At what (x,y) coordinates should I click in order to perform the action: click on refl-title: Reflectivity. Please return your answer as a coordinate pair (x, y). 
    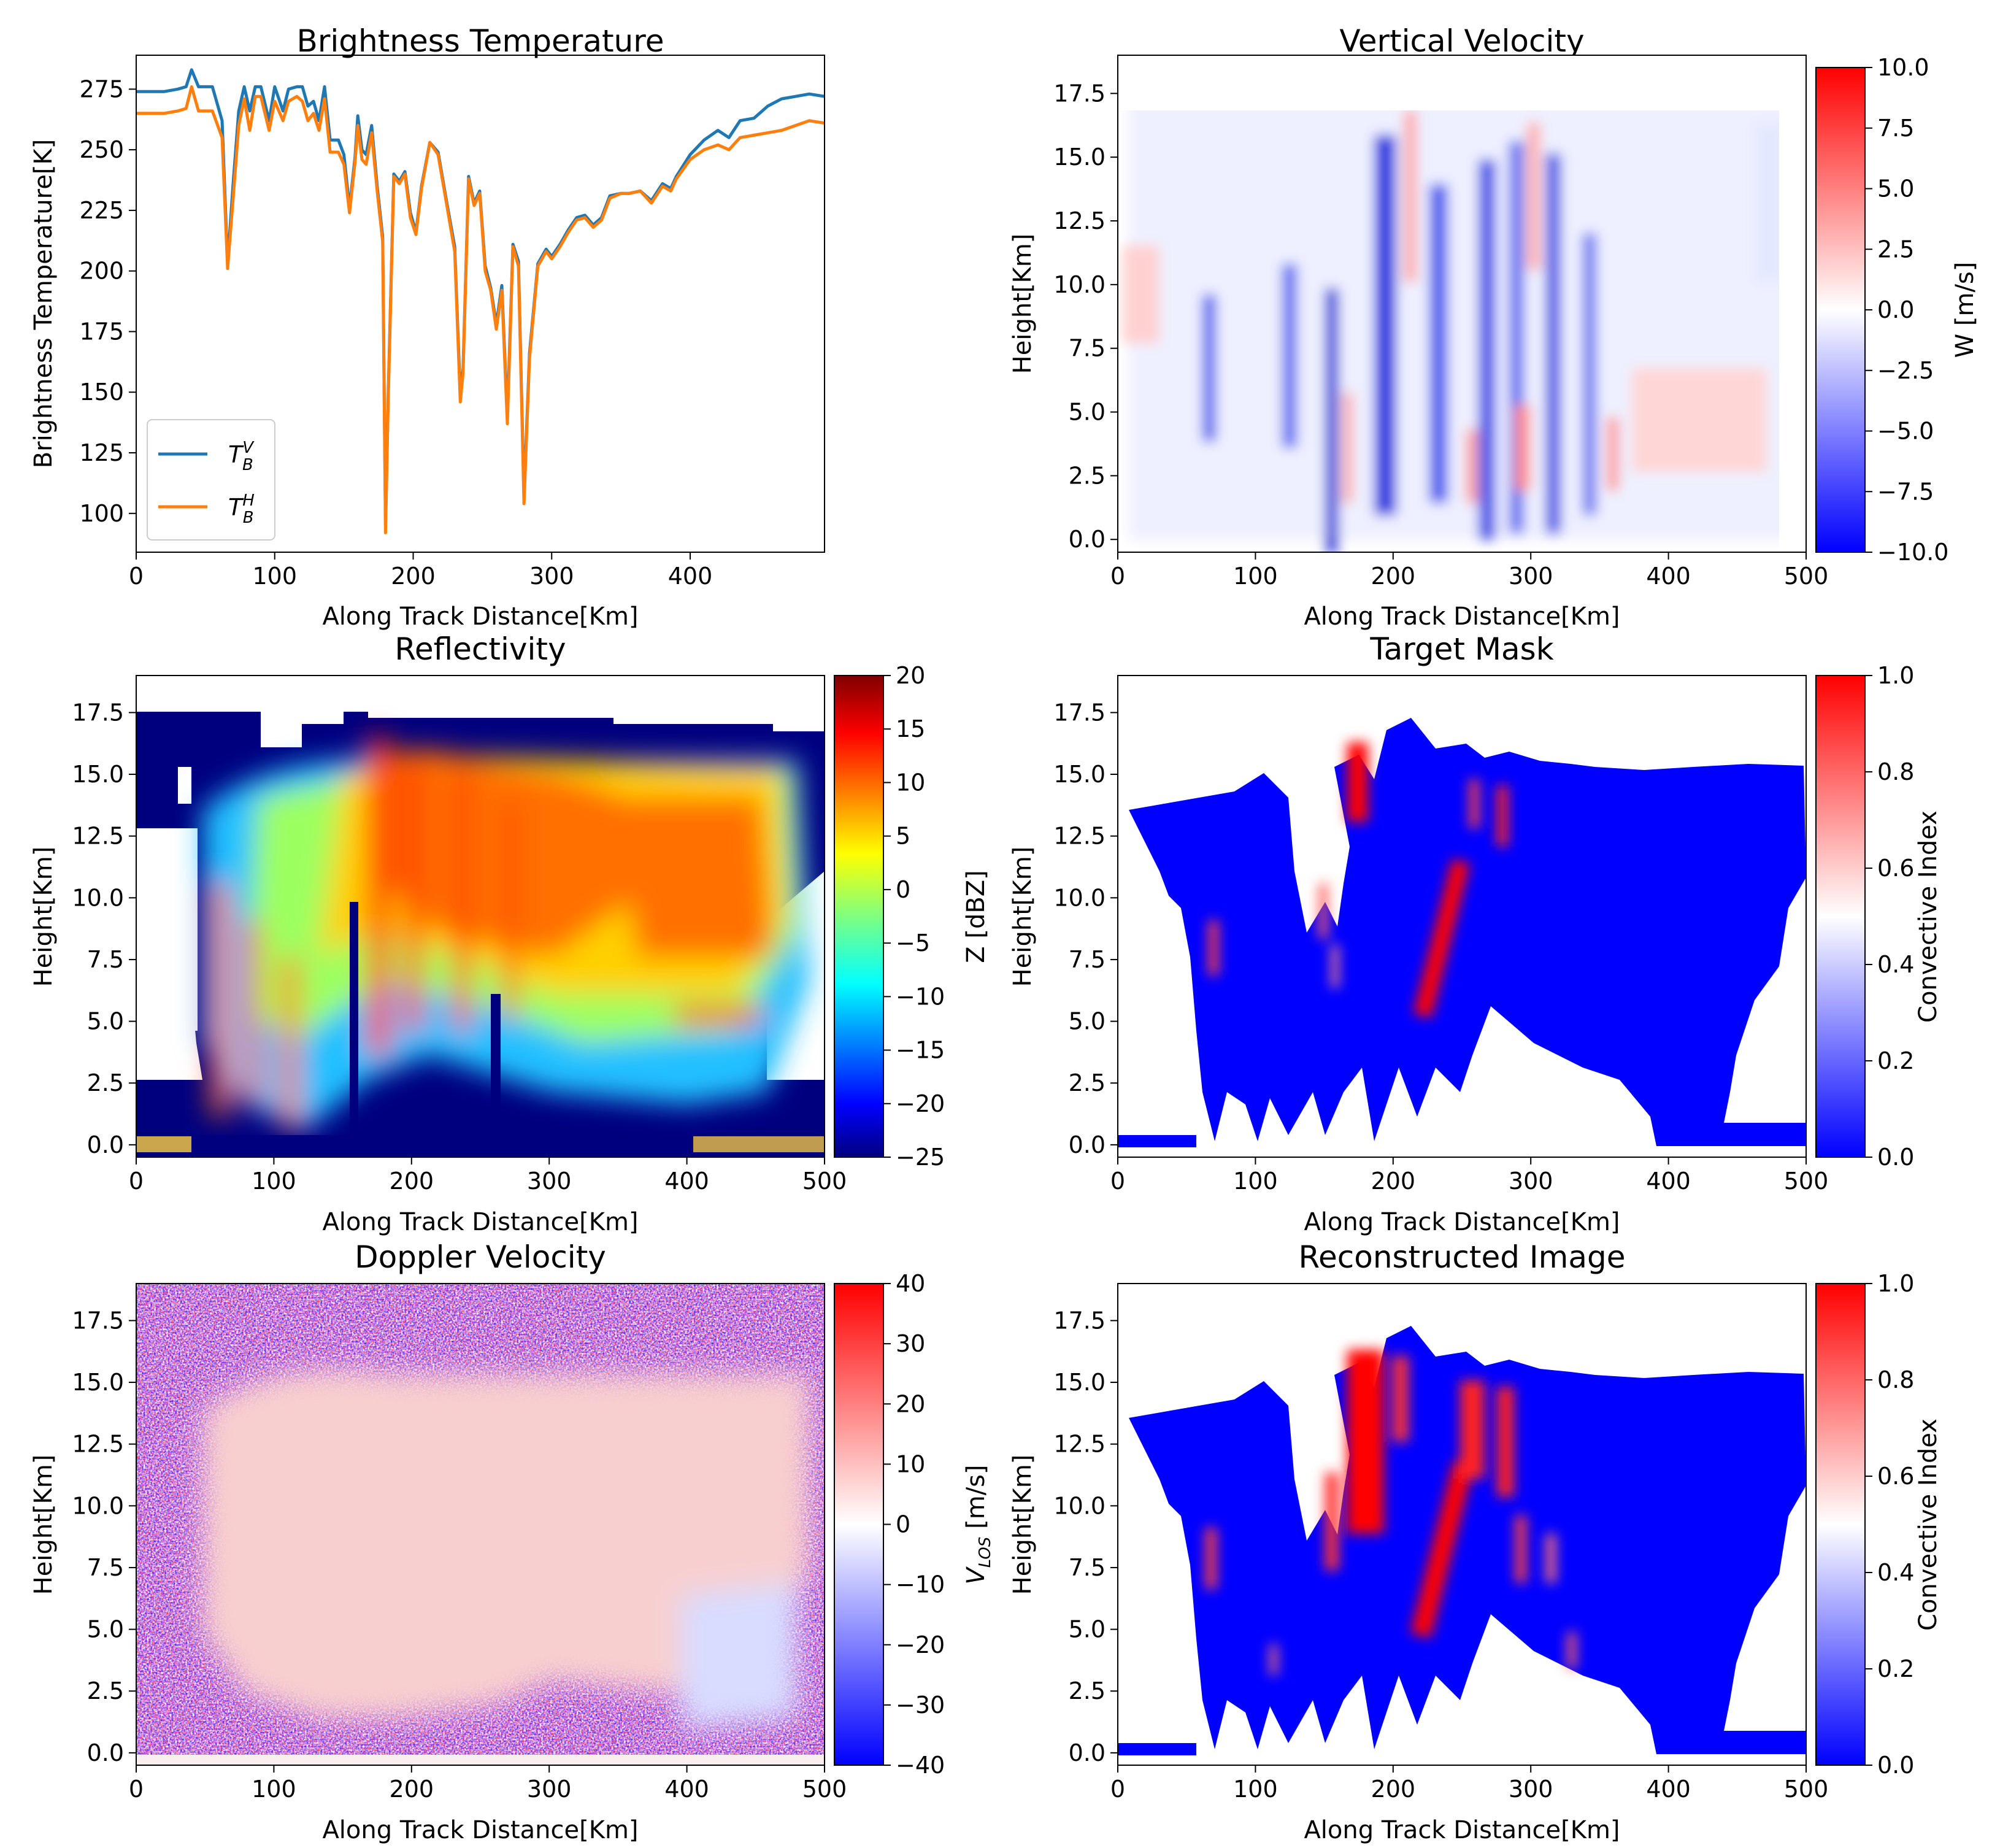
    Looking at the image, I should click on (480, 649).